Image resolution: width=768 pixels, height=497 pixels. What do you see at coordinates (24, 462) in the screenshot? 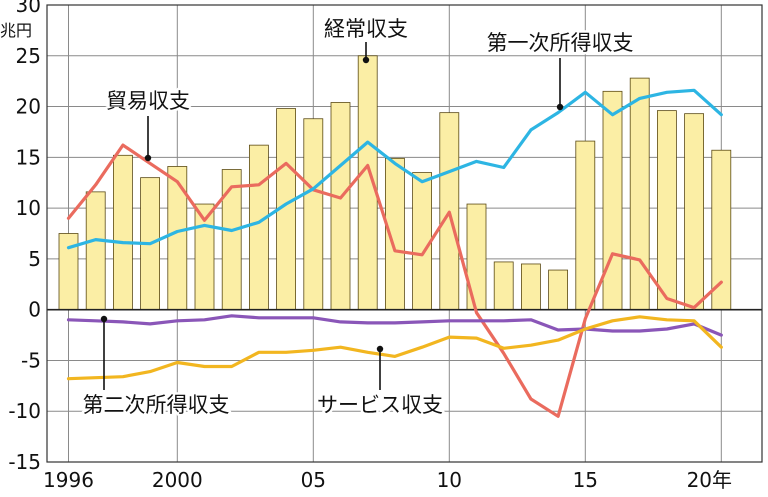
I see `y-tick-label: -15` at bounding box center [24, 462].